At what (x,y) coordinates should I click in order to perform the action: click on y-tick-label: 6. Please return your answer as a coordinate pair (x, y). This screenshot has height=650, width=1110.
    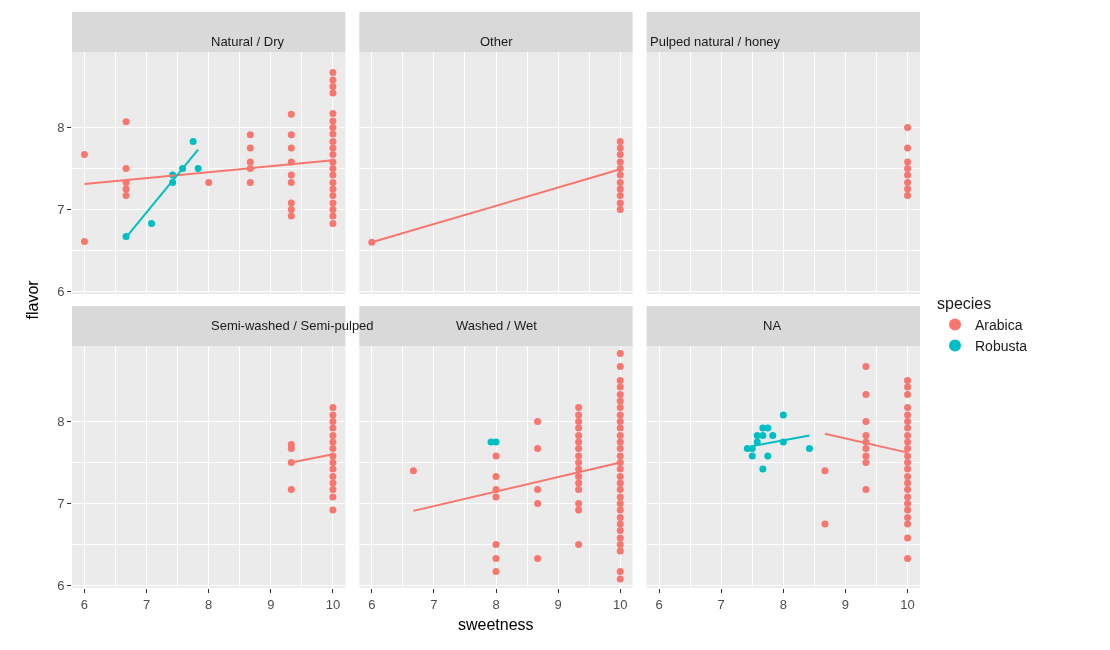
    Looking at the image, I should click on (61, 586).